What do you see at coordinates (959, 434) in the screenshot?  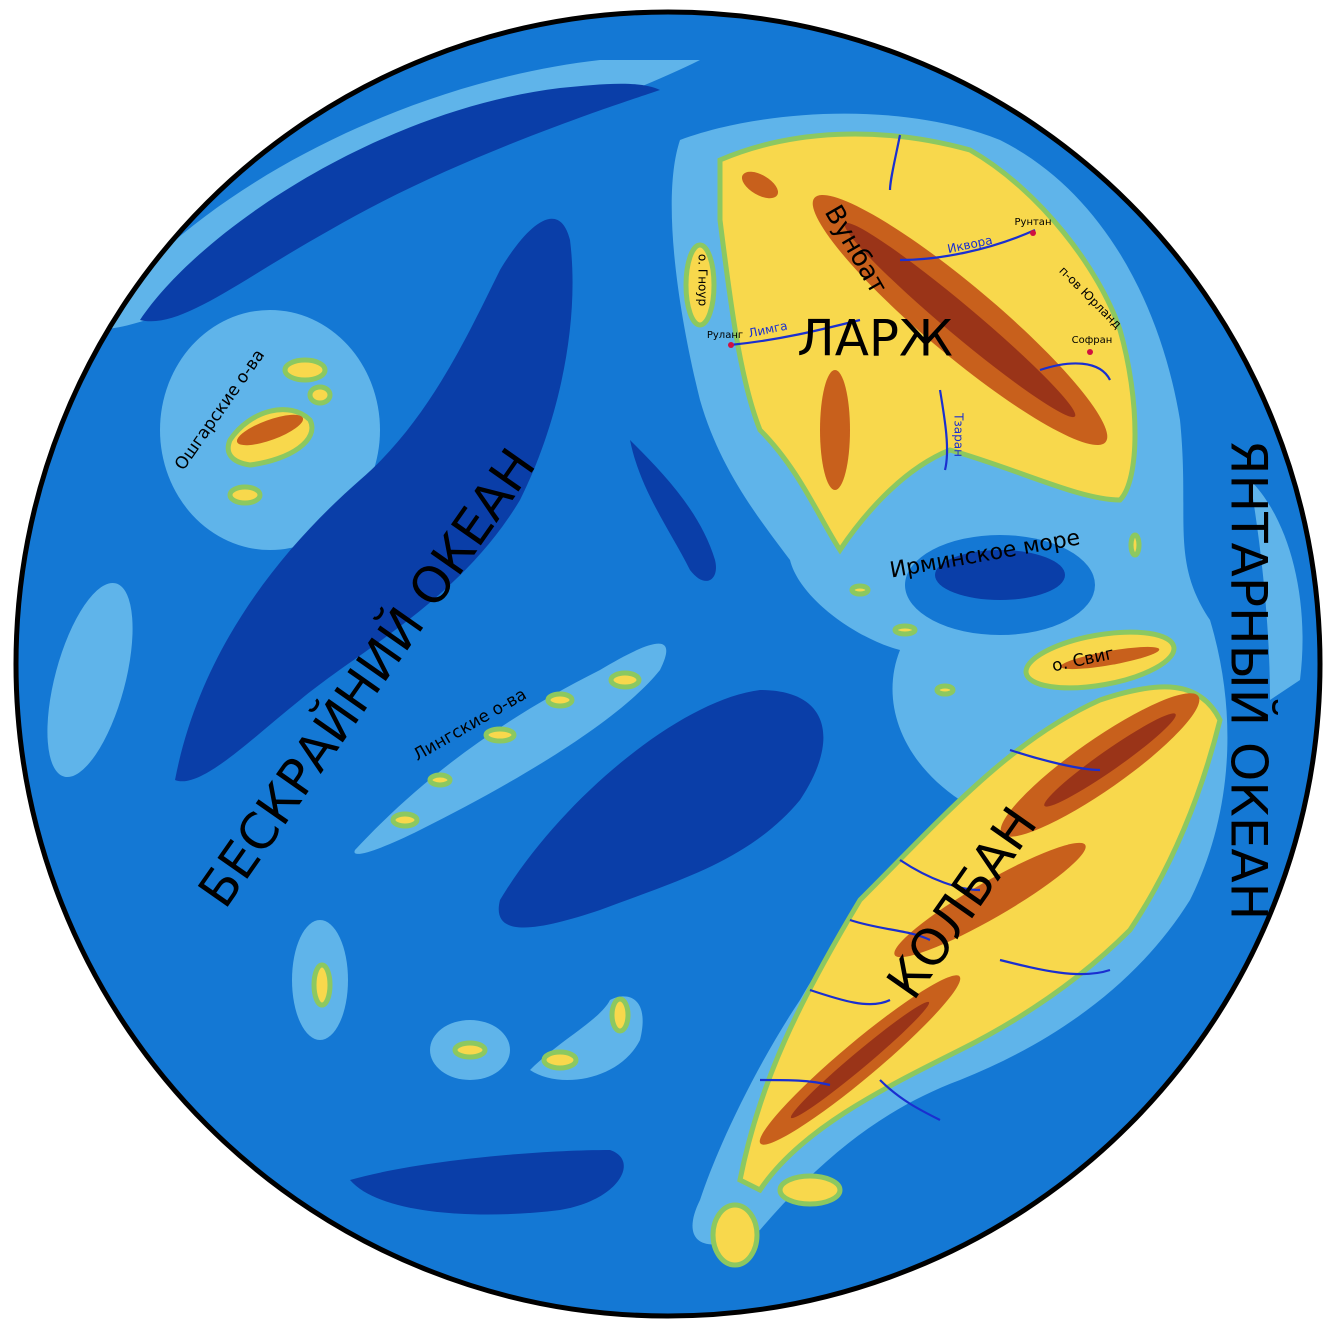 I see `river-label: Тзаран` at bounding box center [959, 434].